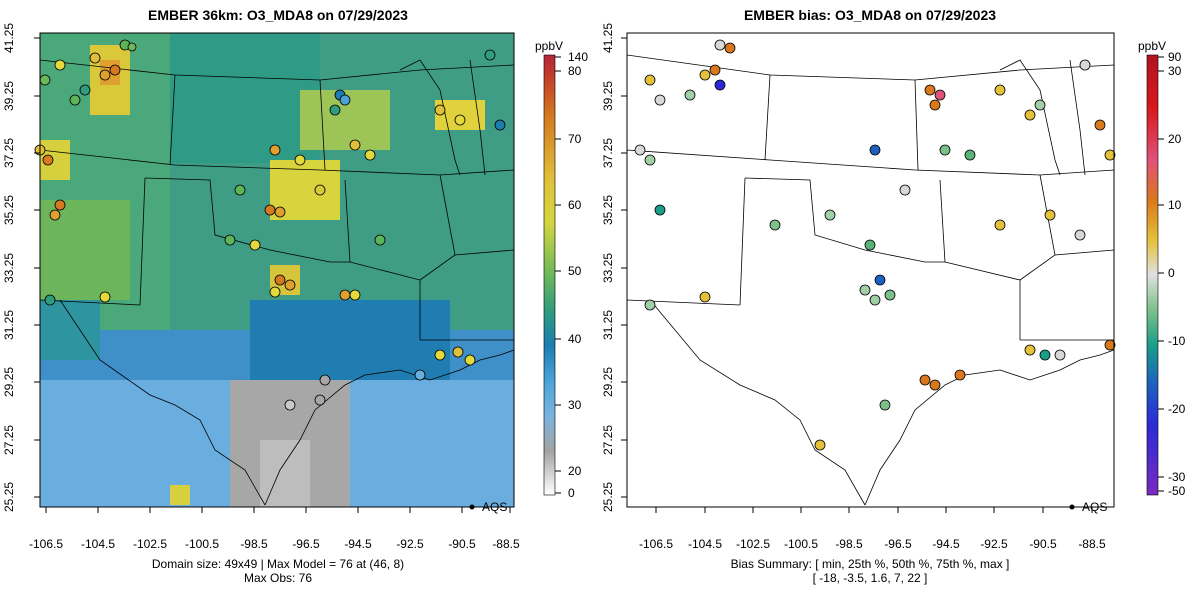 This screenshot has width=1200, height=600. What do you see at coordinates (705, 544) in the screenshot?
I see `right-x-tick-label: -104.5` at bounding box center [705, 544].